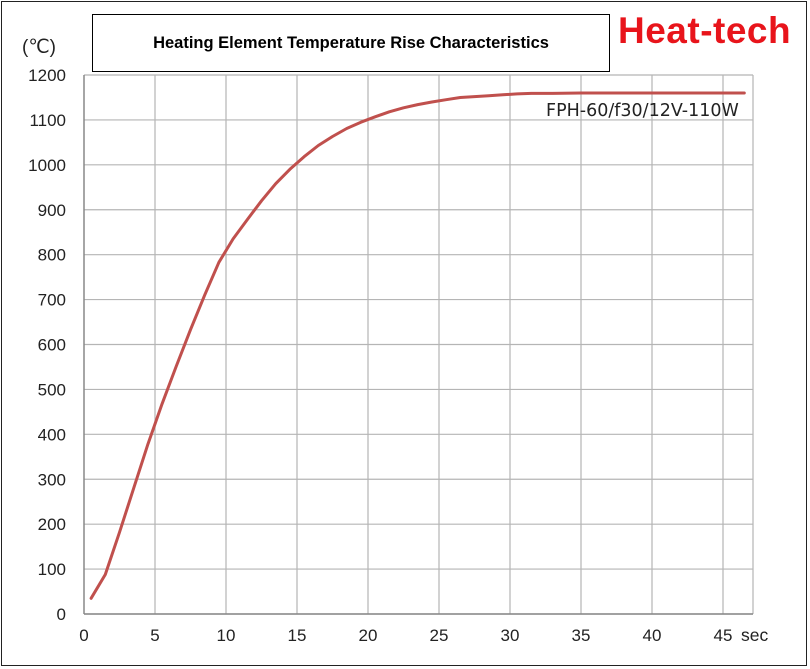  I want to click on x-tick-label: 5, so click(154, 635).